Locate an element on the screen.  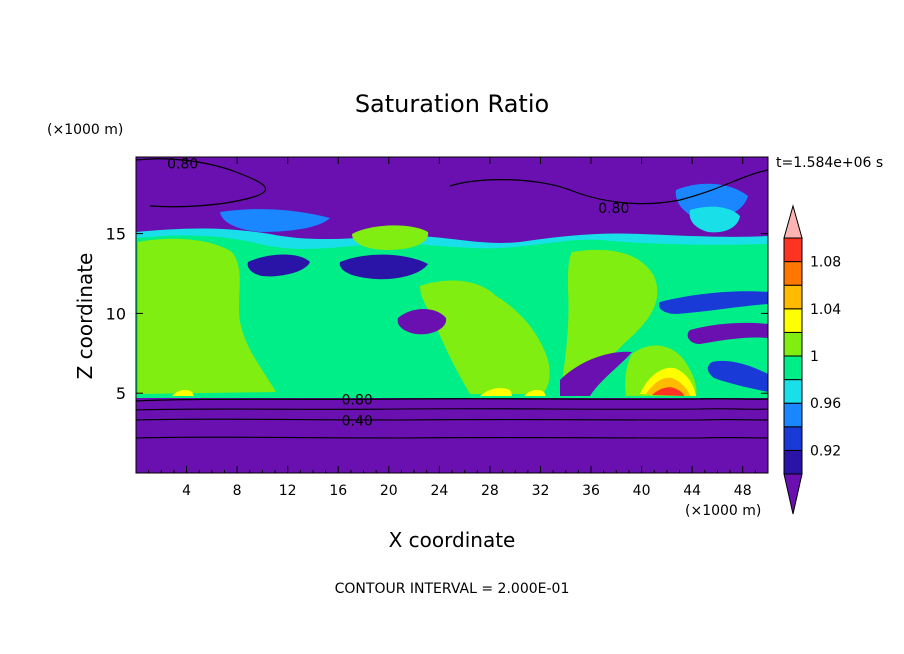
x-unit-label: (×1000 m) is located at coordinates (723, 511).